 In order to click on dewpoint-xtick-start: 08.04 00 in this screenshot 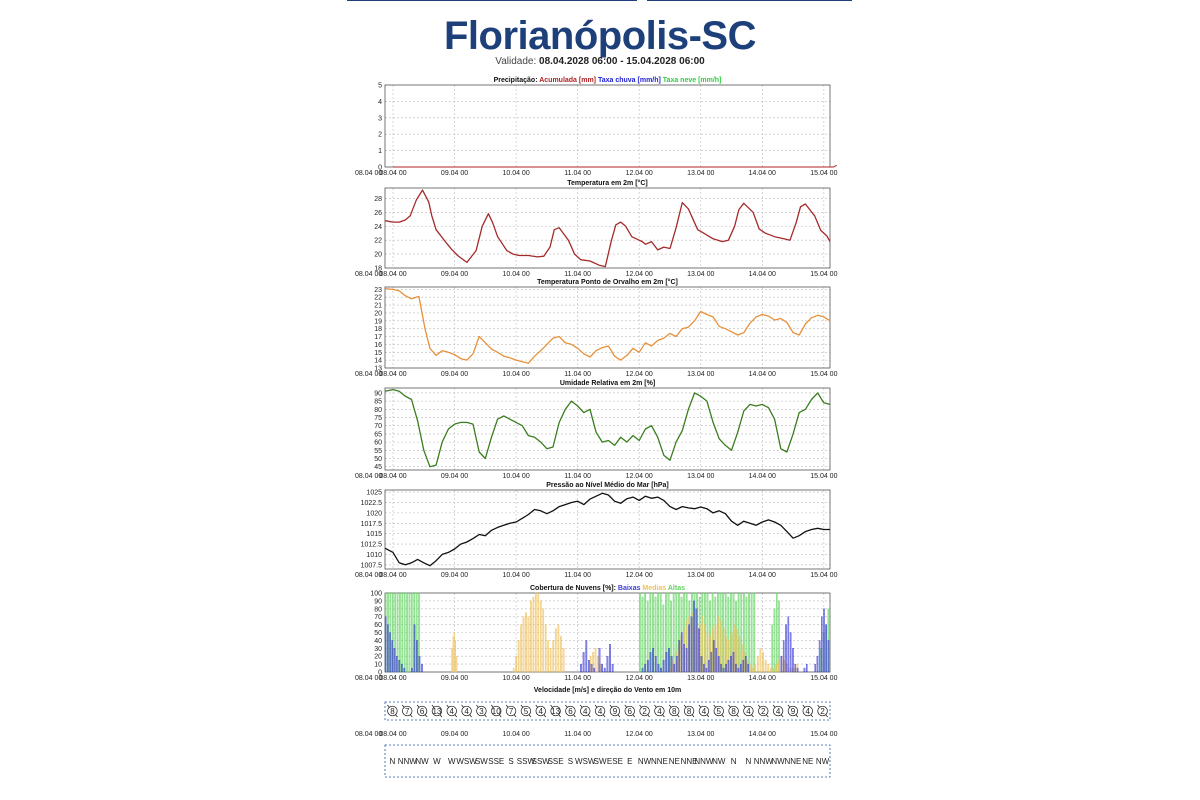, I will do `click(368, 374)`.